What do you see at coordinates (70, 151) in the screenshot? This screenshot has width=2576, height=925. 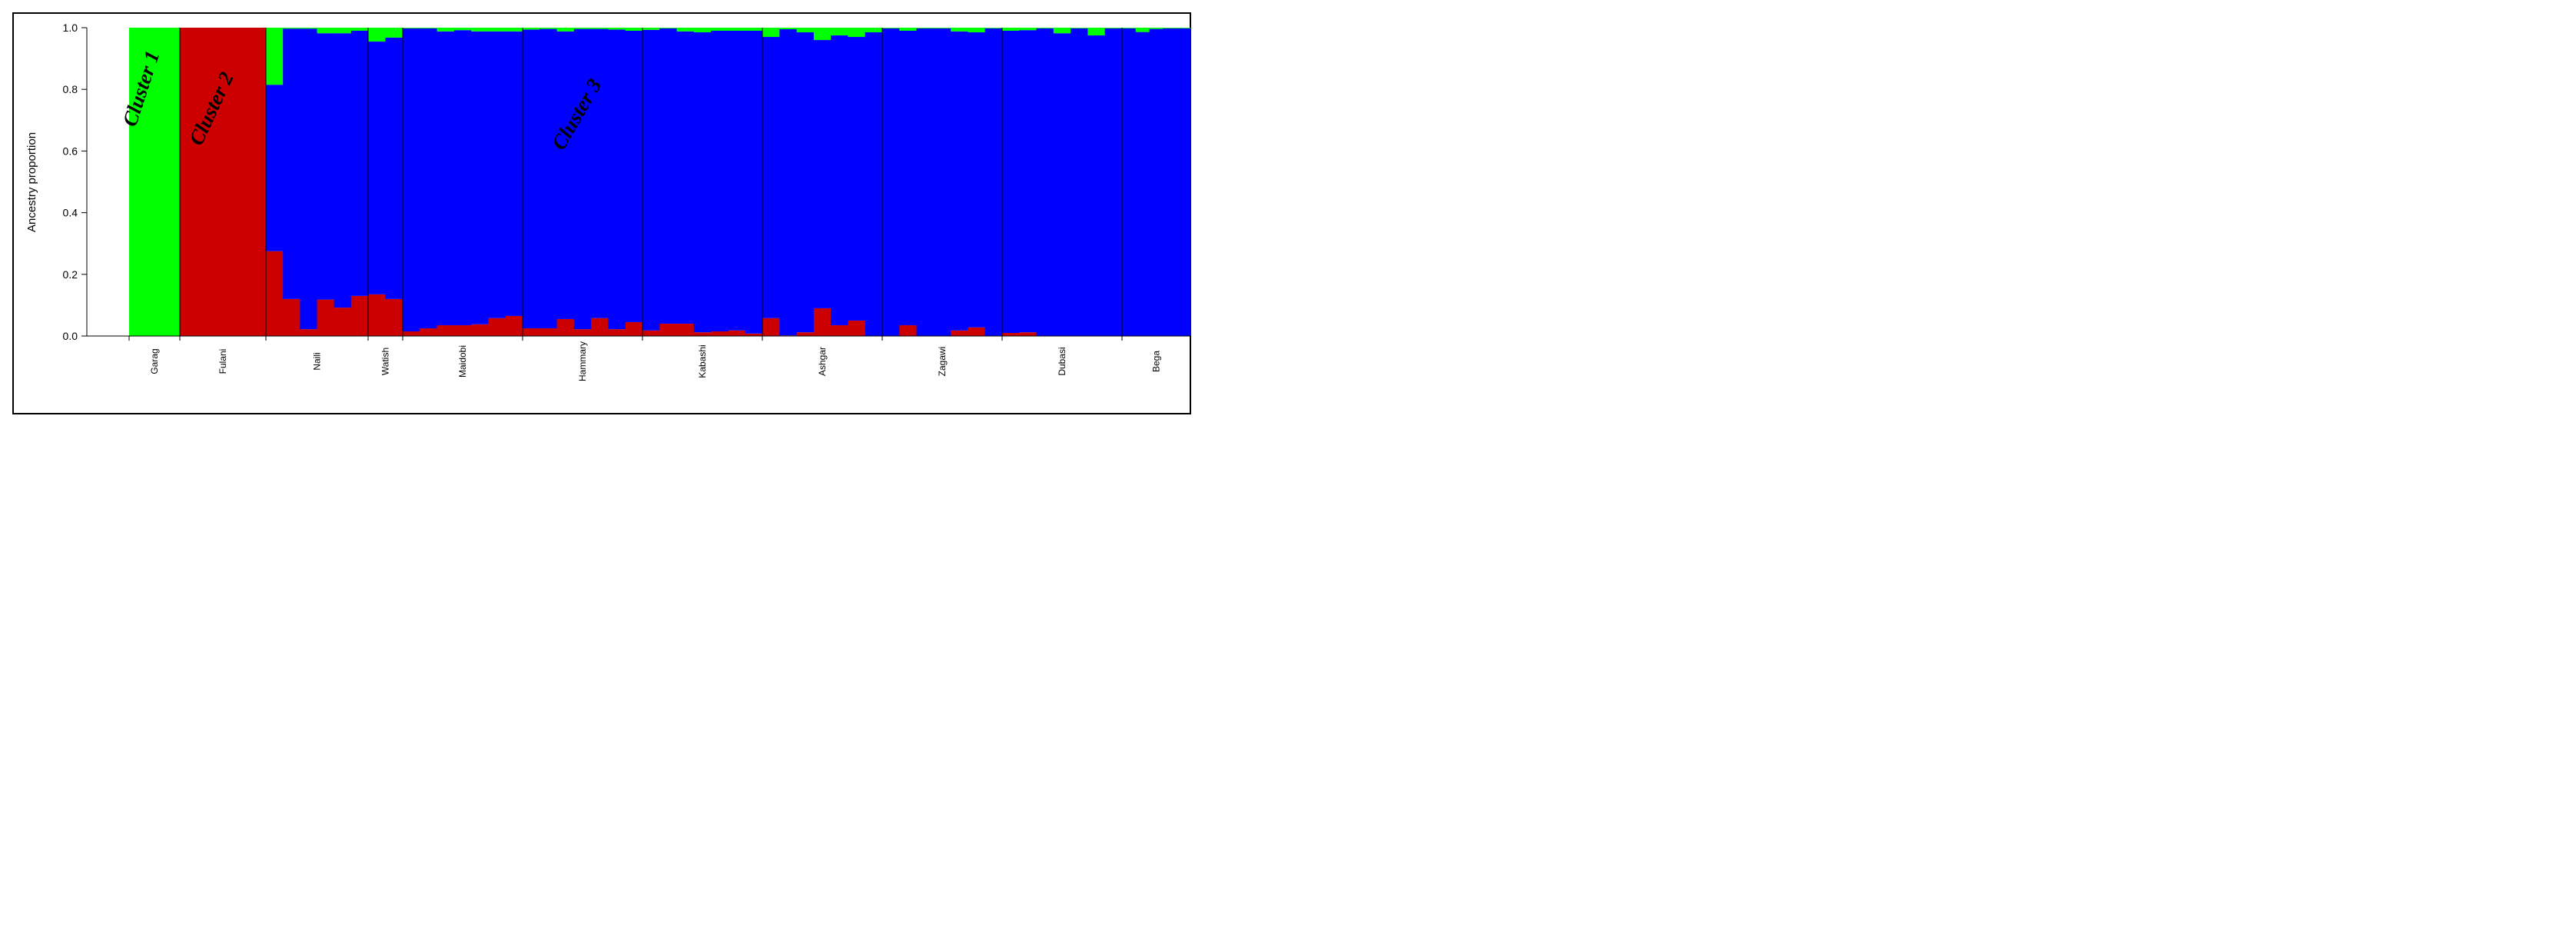 I see `y-tick-label: 0.6` at bounding box center [70, 151].